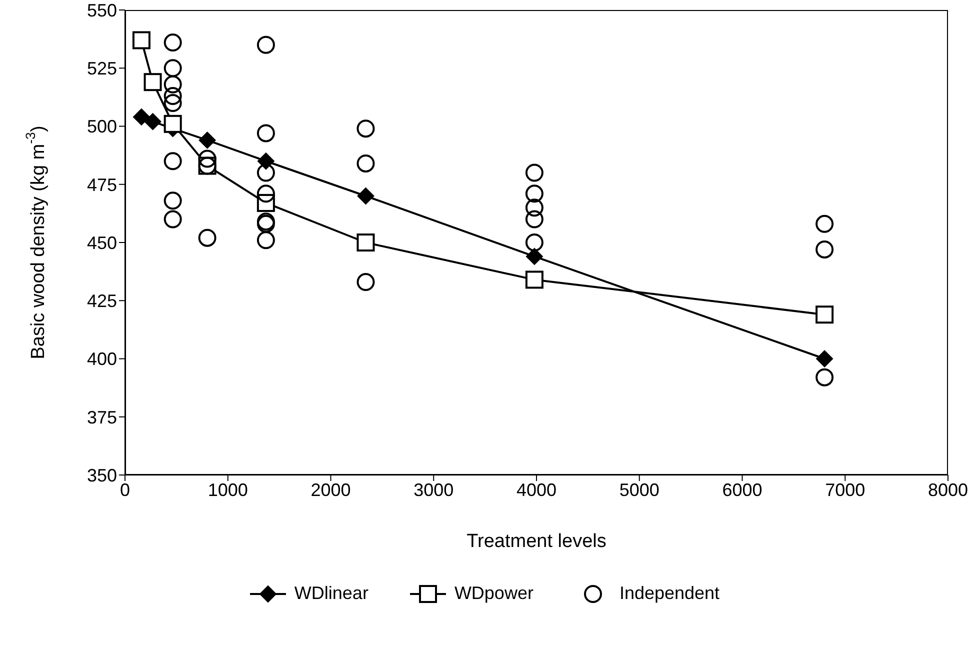 The height and width of the screenshot is (654, 979). I want to click on y-tick-label: 450, so click(101, 242).